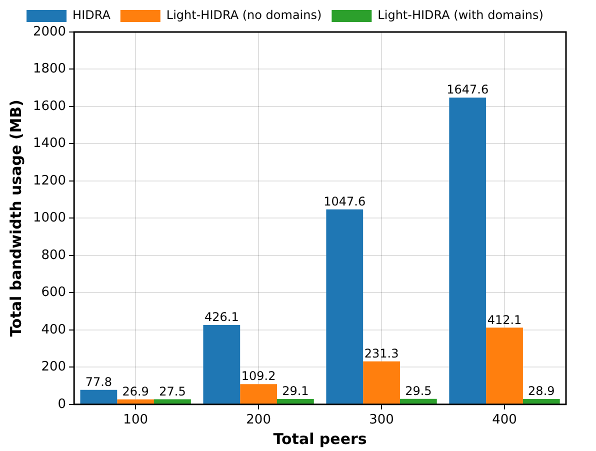  What do you see at coordinates (62, 404) in the screenshot?
I see `y-tick-label: 0` at bounding box center [62, 404].